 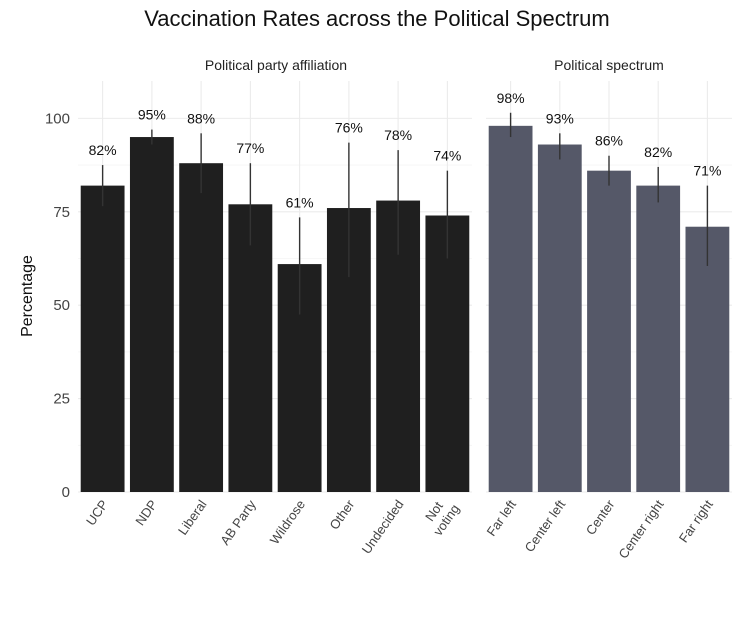 What do you see at coordinates (276, 65) in the screenshot?
I see `facet-title: Political party affiliation` at bounding box center [276, 65].